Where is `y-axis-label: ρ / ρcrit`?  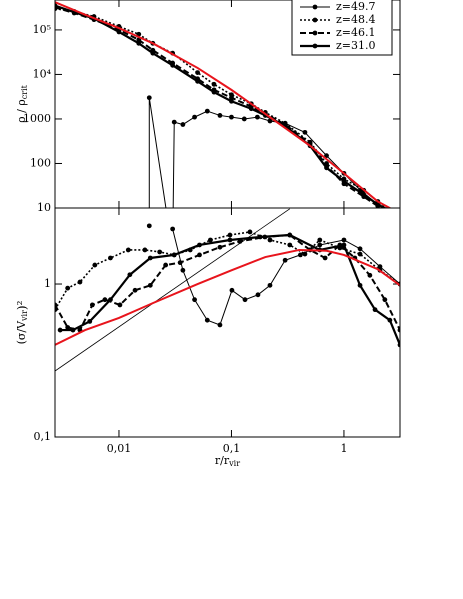
y-axis-label: ρ / ρcrit is located at coordinates (22, 103).